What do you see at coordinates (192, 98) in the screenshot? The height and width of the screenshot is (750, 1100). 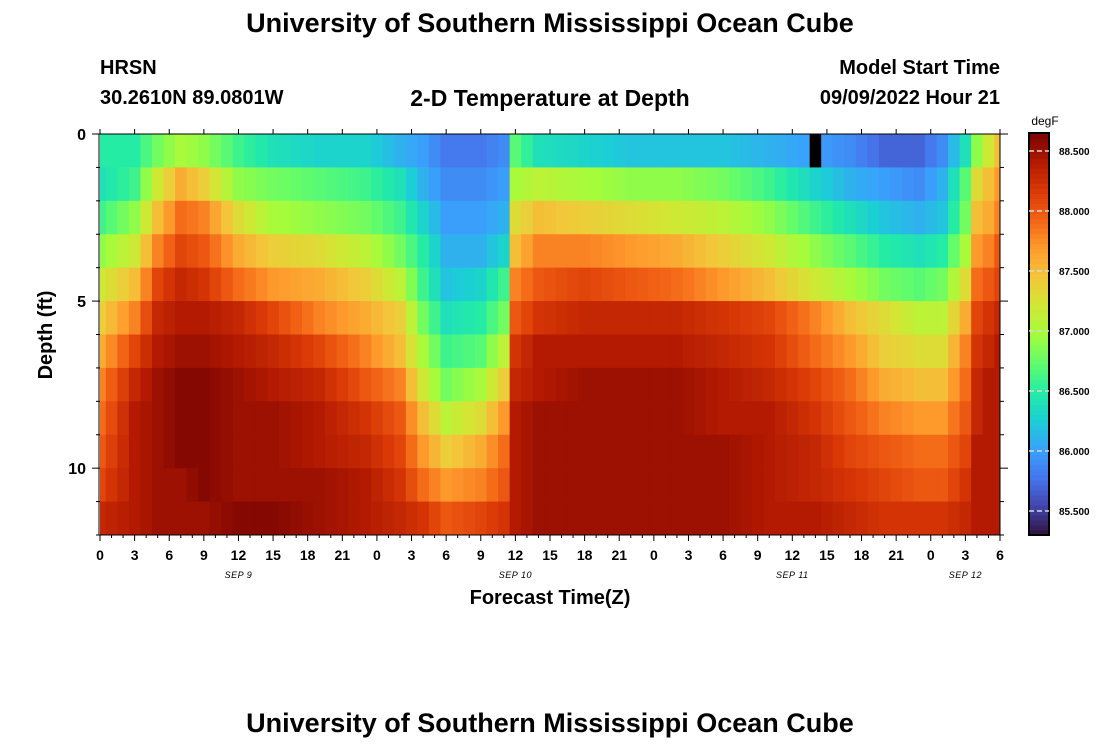 I see `station-coords: 30.2610N 89.0801W` at bounding box center [192, 98].